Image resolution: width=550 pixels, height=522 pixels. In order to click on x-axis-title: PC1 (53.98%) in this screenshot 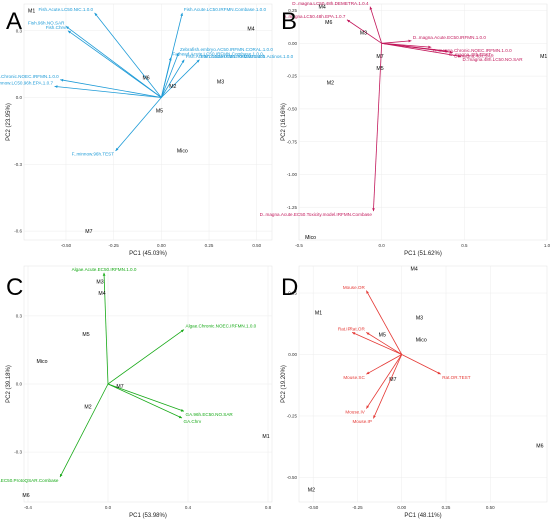, I will do `click(148, 516)`.